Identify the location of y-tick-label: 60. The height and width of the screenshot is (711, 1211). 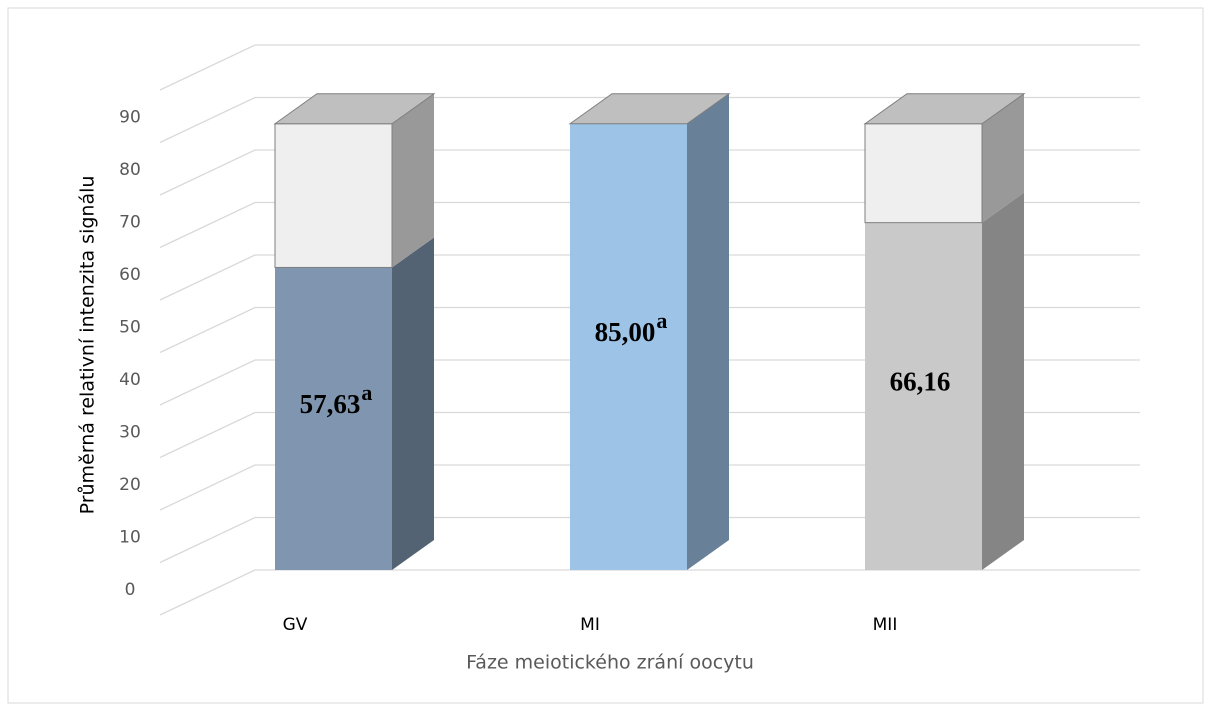
(130, 275).